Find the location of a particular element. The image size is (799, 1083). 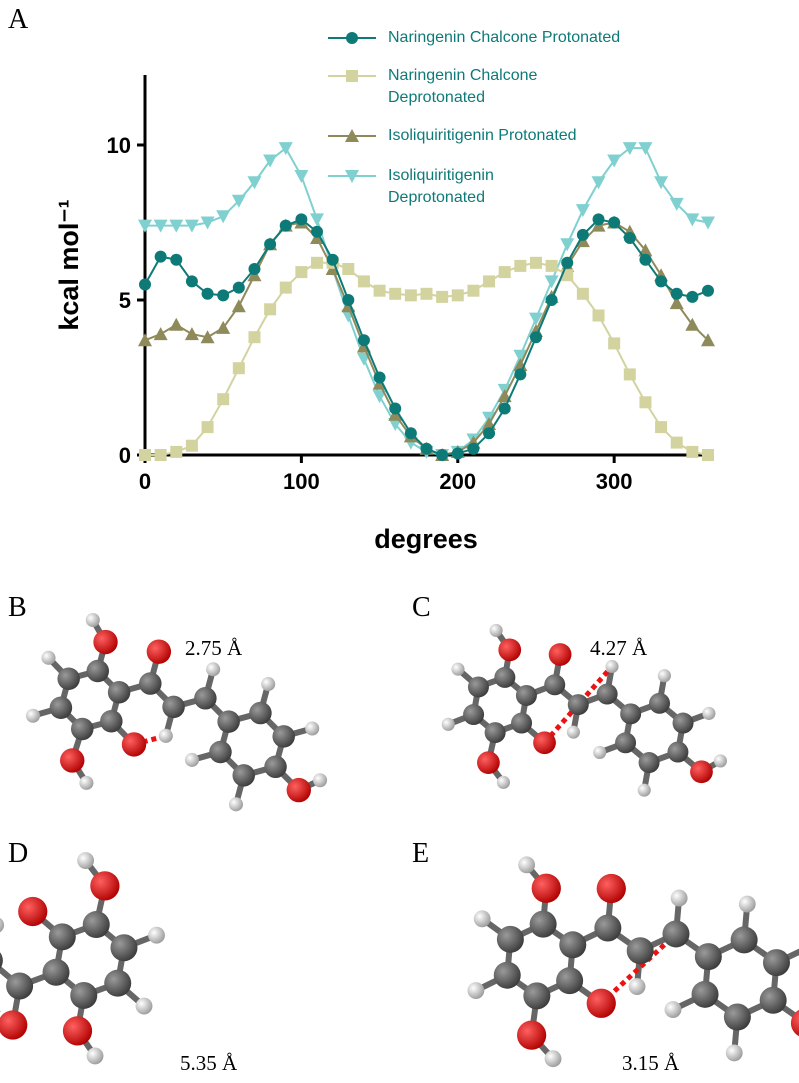

legend-key is located at coordinates (352, 38).